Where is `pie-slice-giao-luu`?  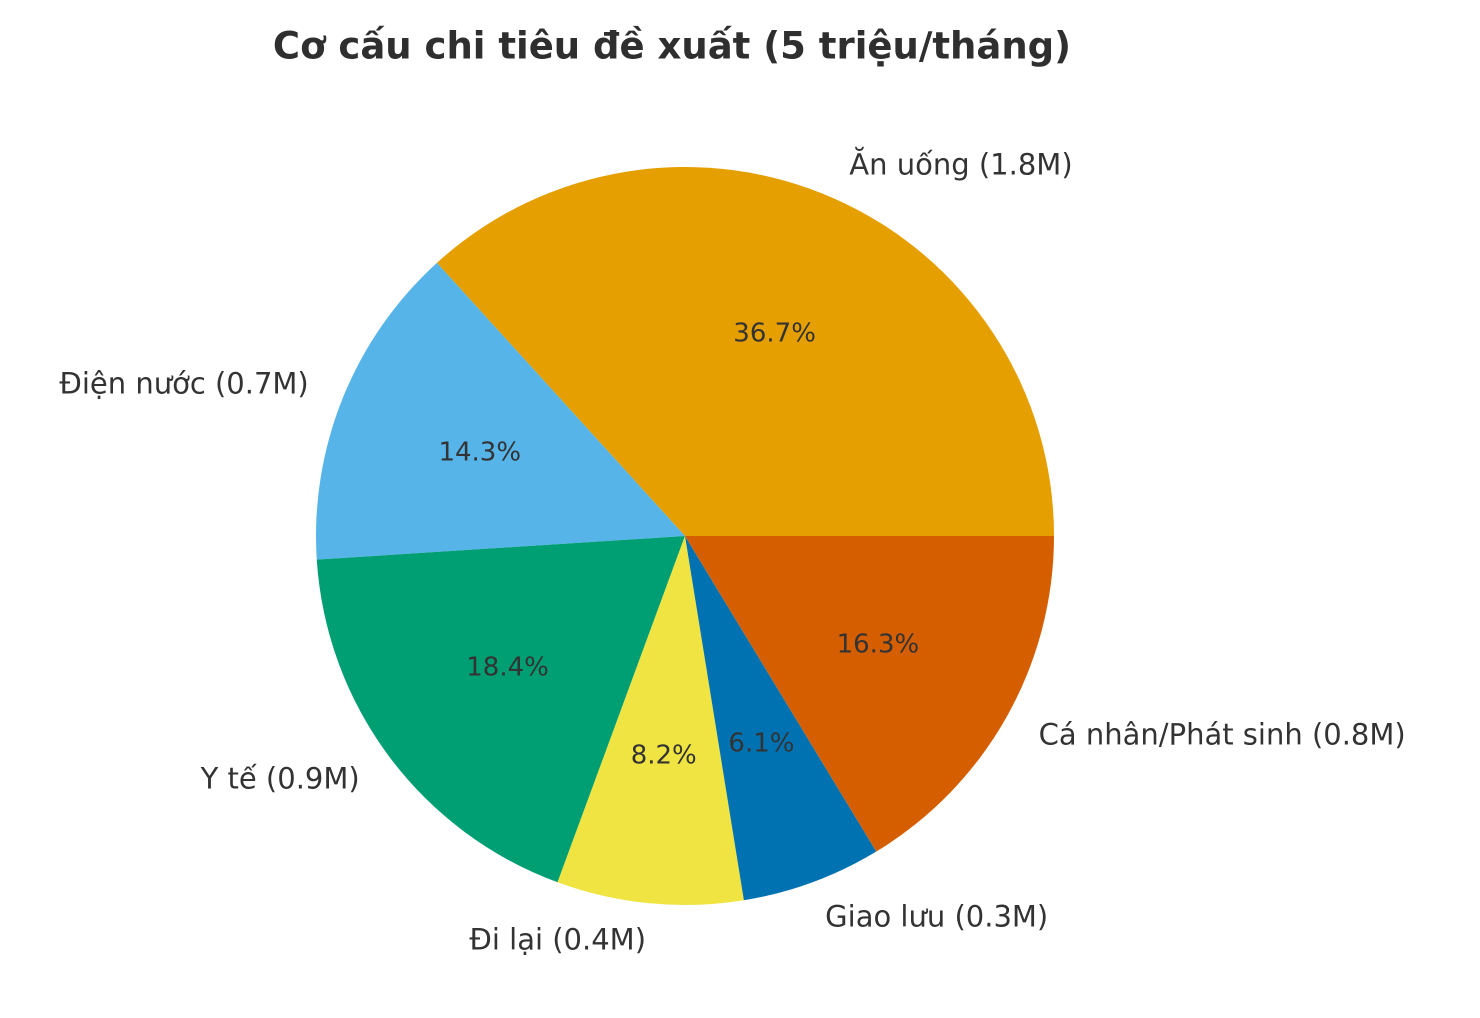
pie-slice-giao-luu is located at coordinates (781, 718).